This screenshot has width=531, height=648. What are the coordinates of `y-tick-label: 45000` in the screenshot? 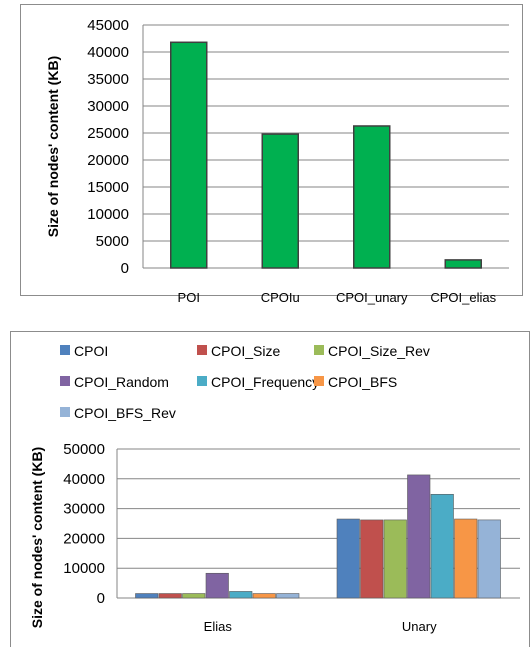 It's located at (108, 25).